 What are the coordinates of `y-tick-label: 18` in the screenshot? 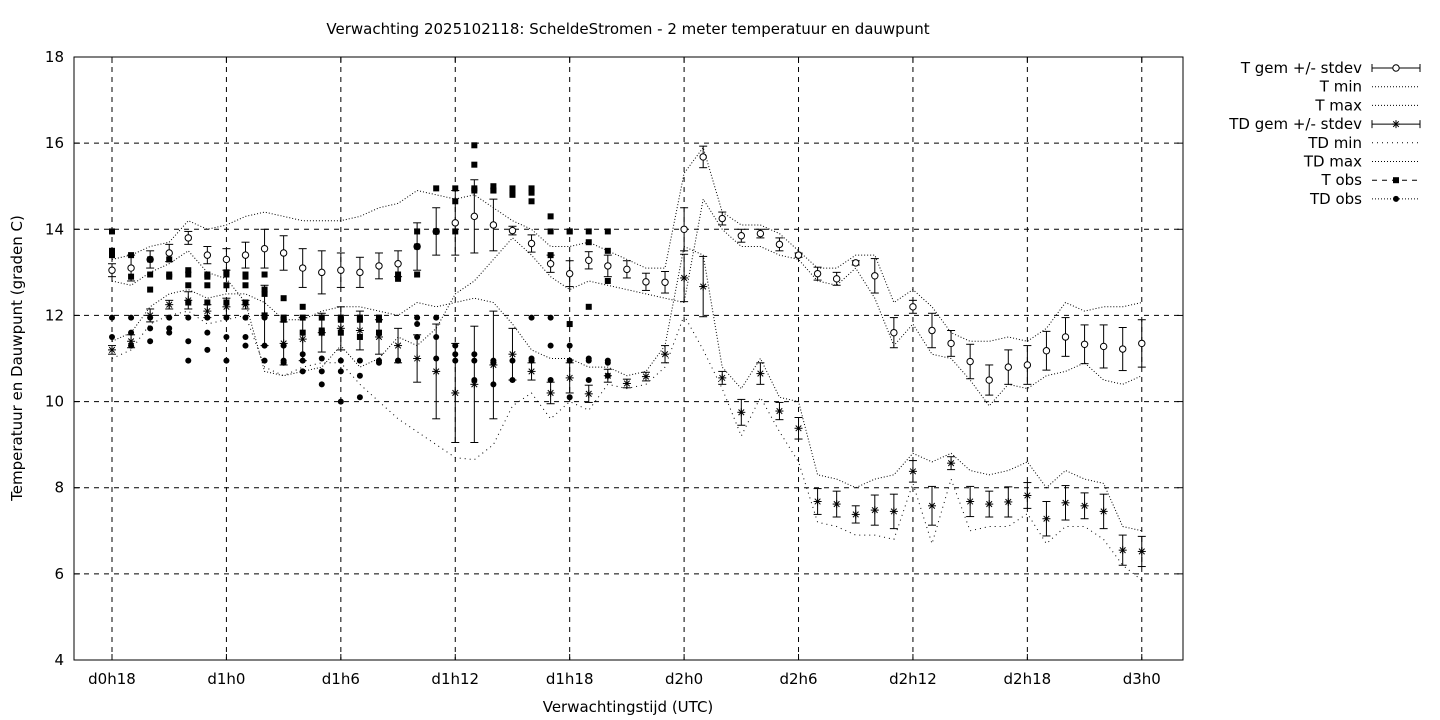 It's located at (54, 57).